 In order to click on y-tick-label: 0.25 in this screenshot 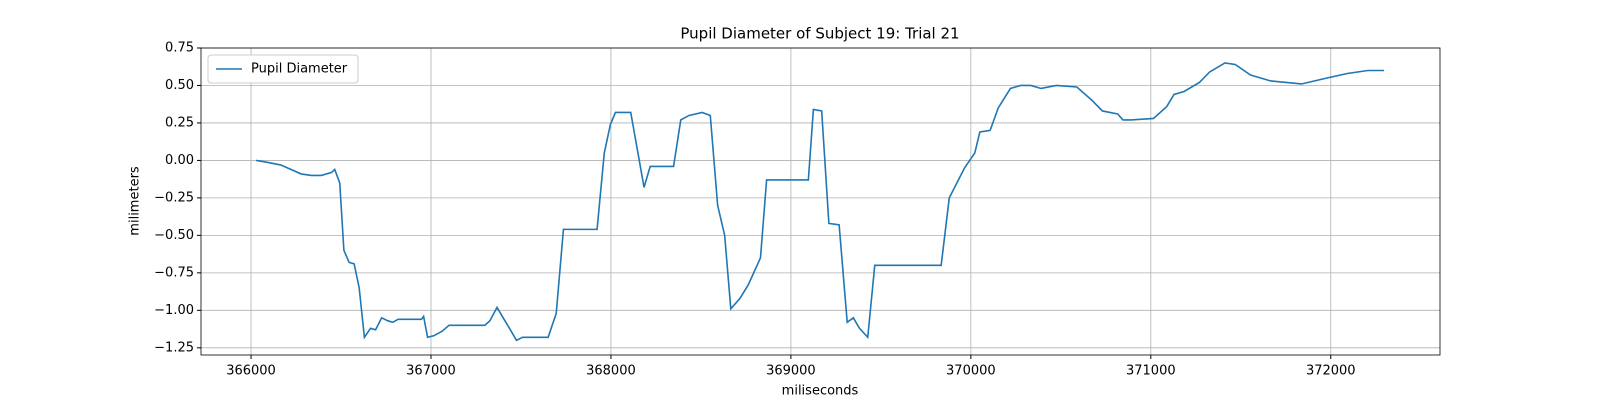, I will do `click(179, 122)`.